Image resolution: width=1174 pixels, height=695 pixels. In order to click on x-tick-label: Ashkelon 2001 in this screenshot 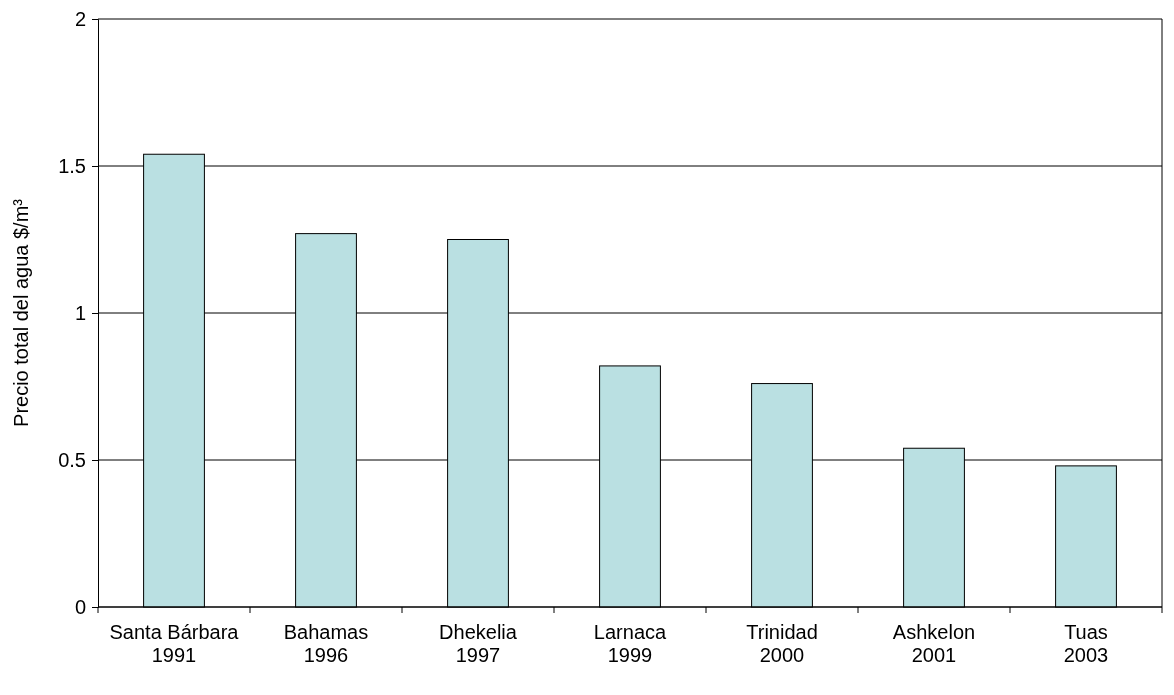, I will do `click(934, 643)`.